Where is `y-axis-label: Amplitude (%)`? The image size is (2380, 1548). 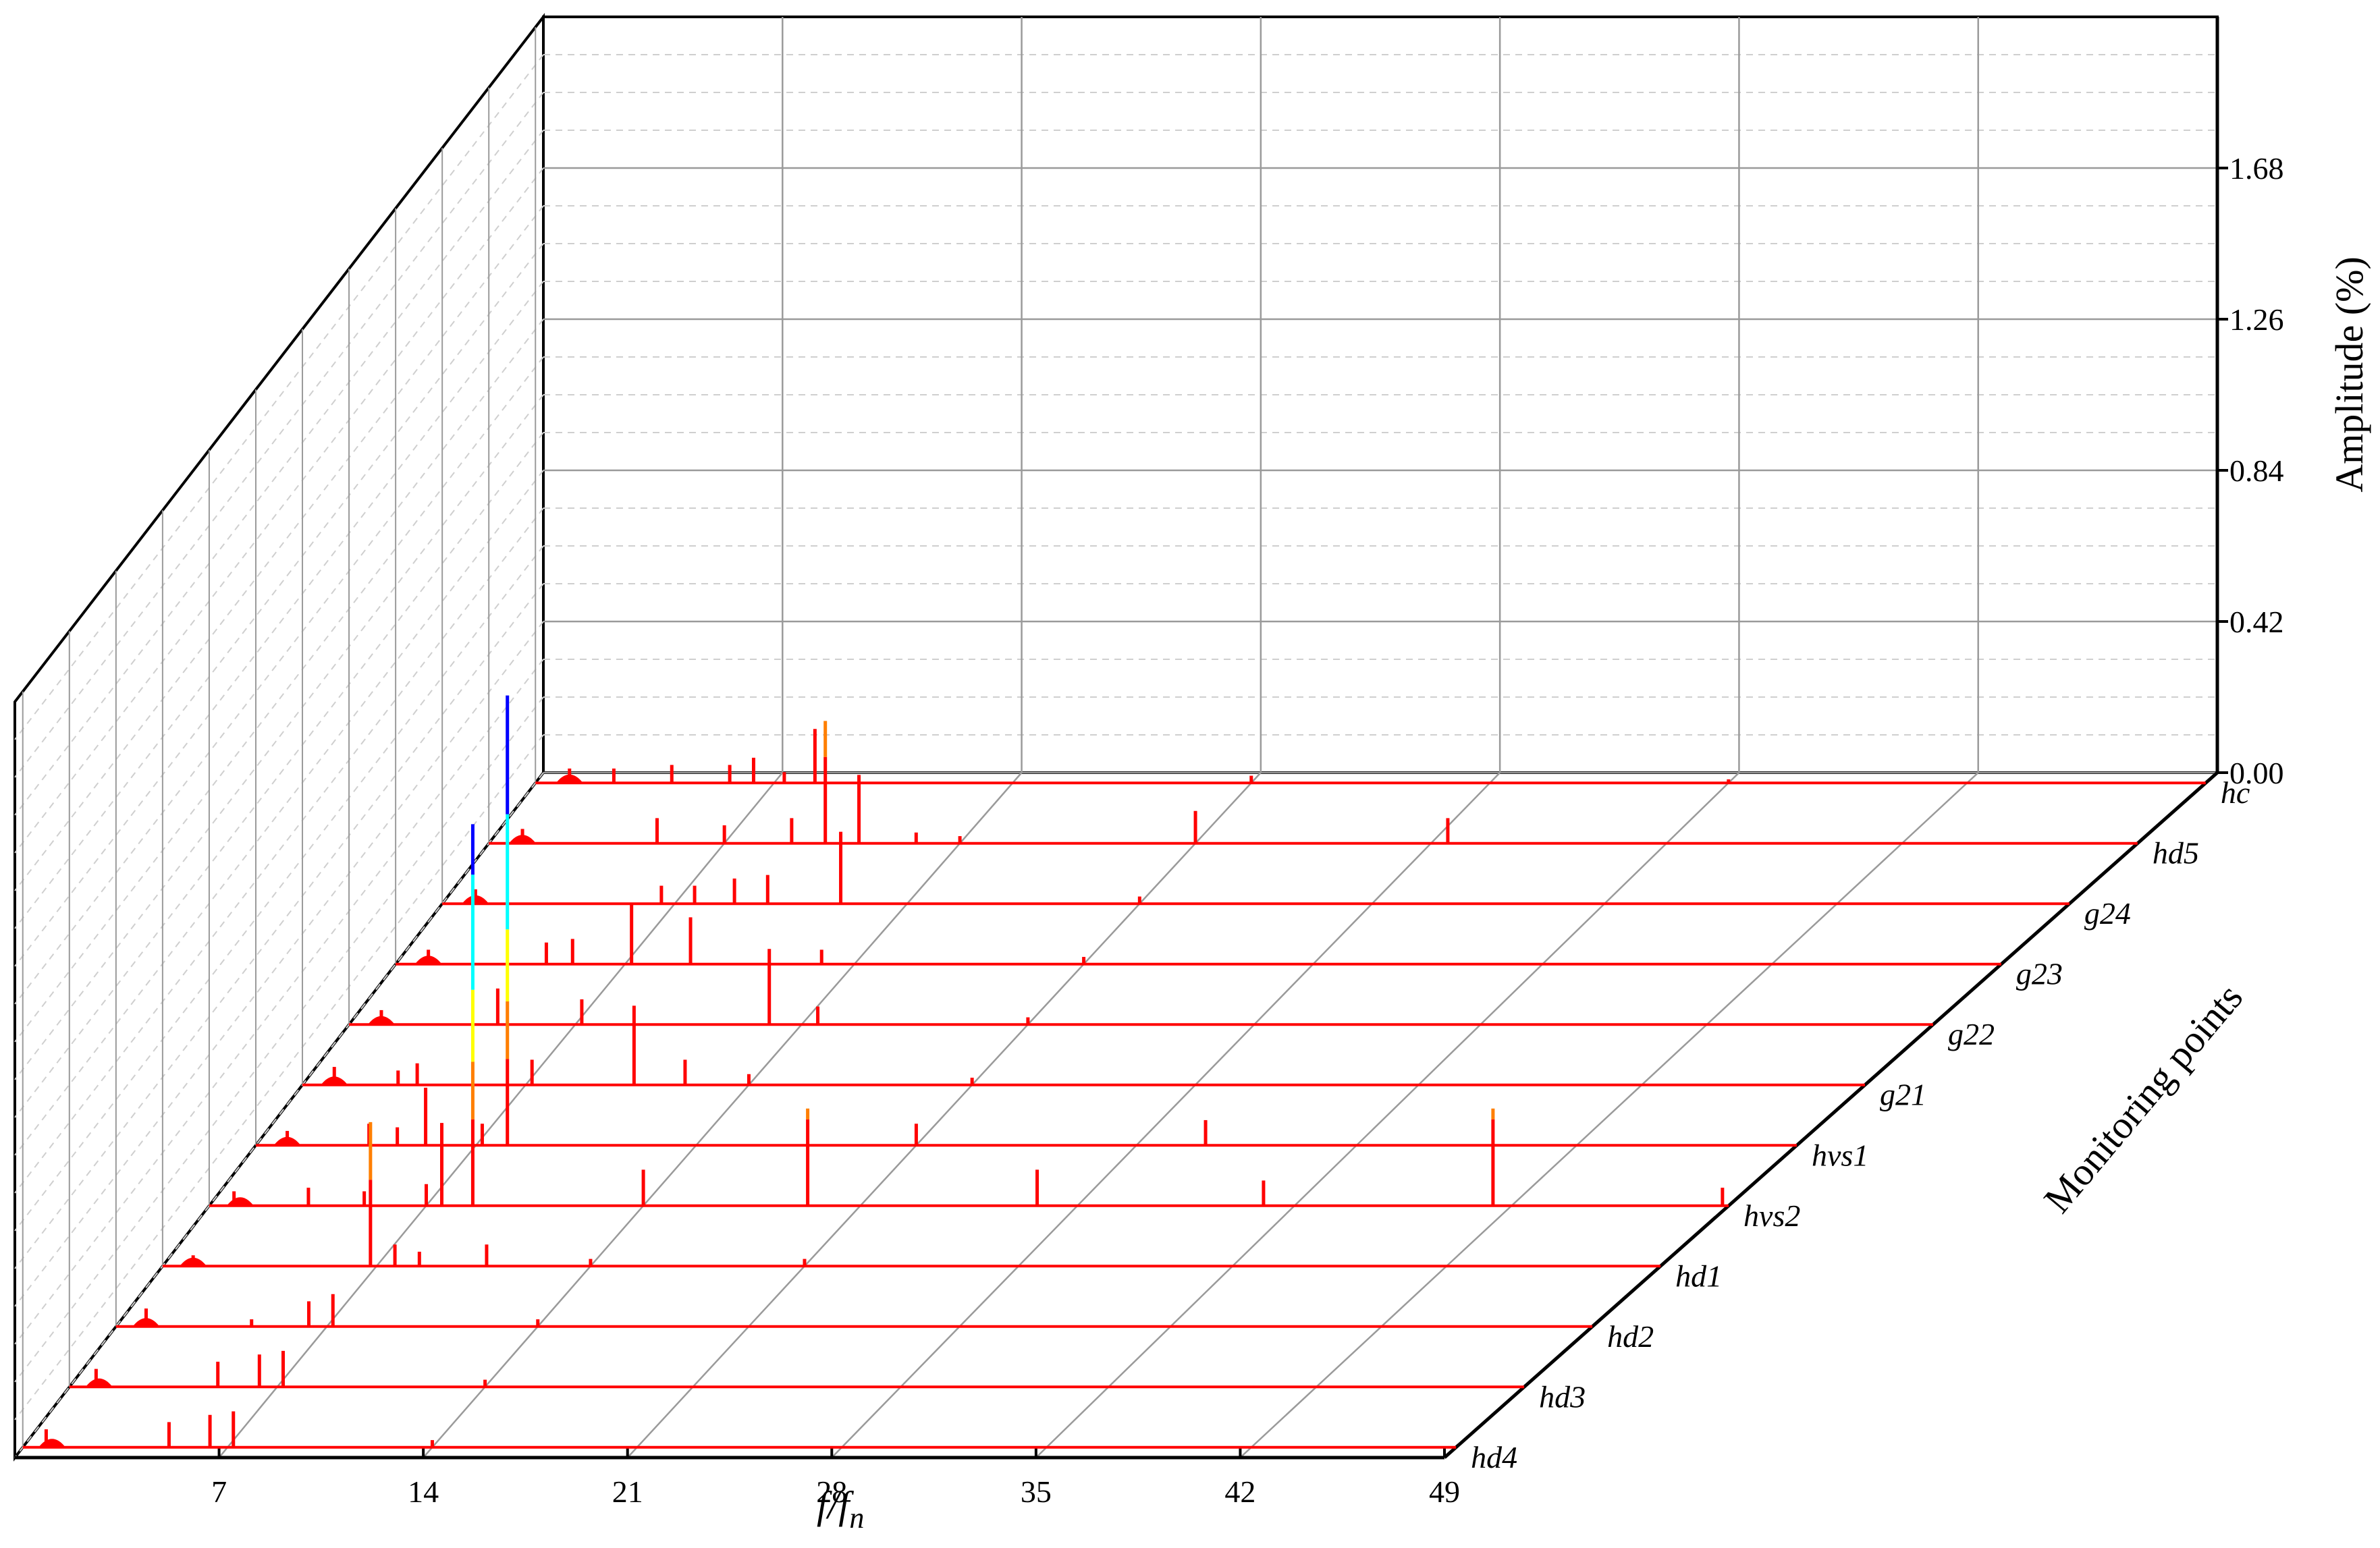 y-axis-label: Amplitude (%) is located at coordinates (2349, 374).